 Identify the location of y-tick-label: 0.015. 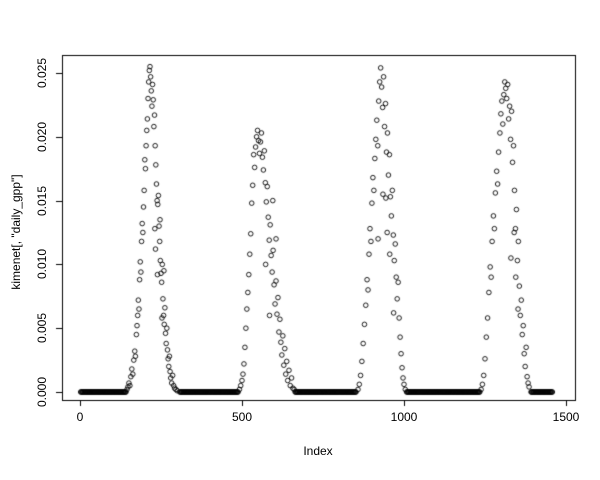
(42, 201).